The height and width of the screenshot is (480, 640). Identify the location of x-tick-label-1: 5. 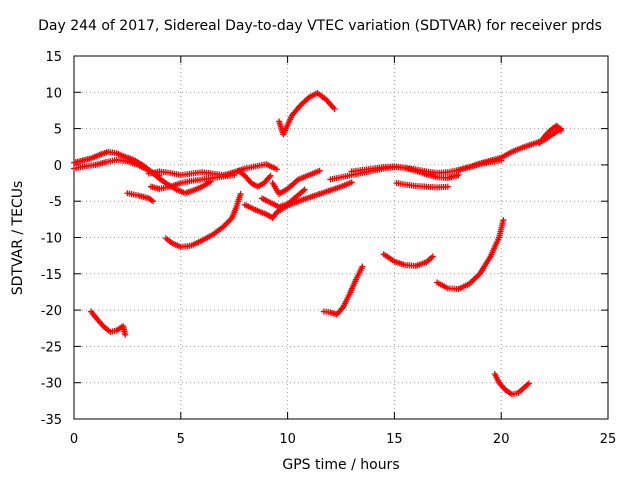
(181, 439).